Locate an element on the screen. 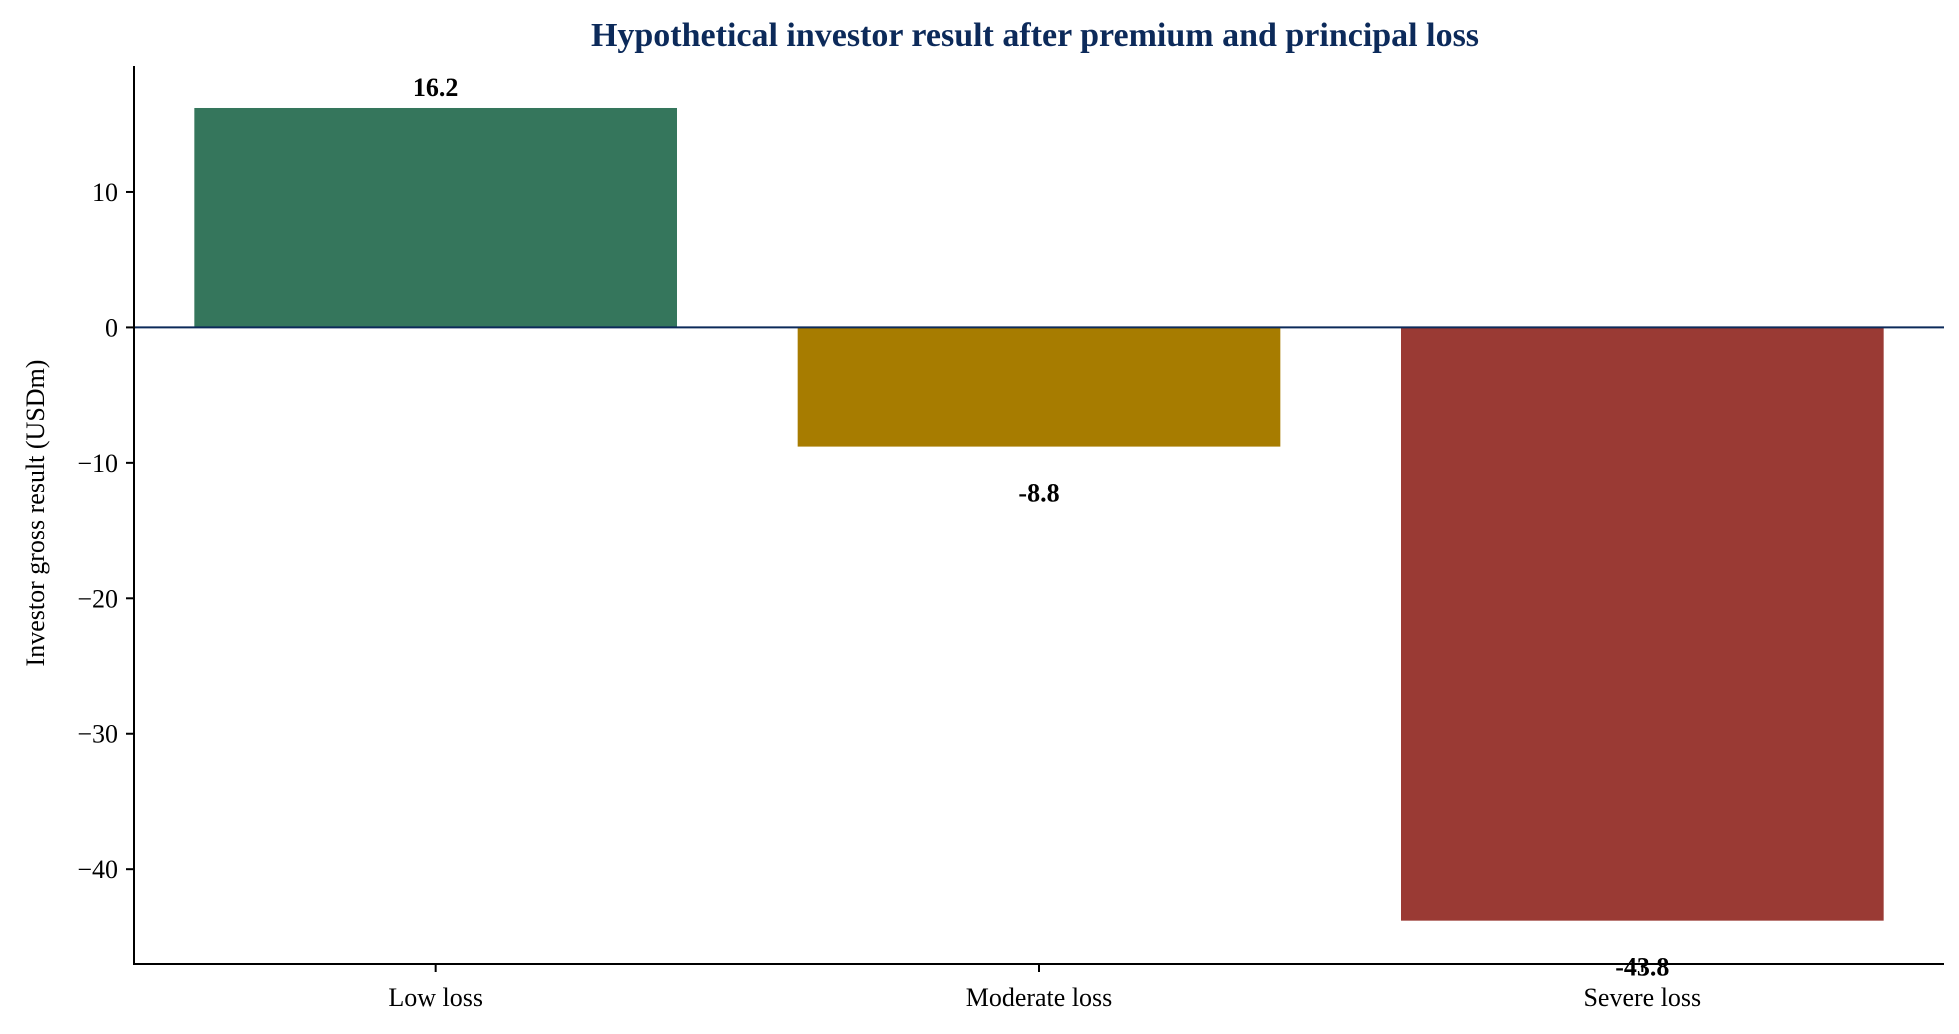  bar-severe-loss is located at coordinates (1642, 624).